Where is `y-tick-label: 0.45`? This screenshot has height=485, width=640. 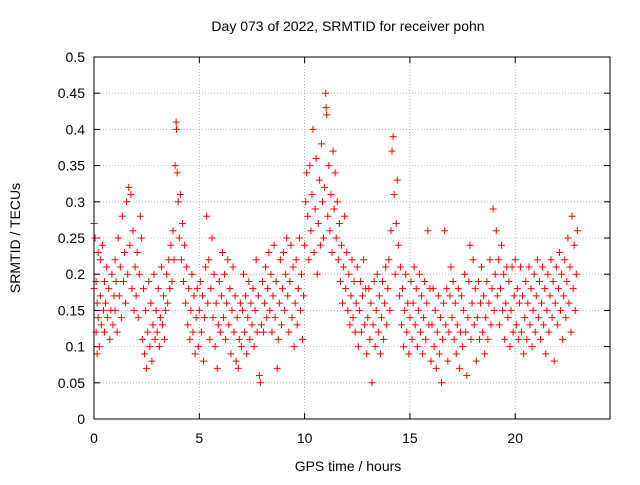
y-tick-label: 0.45 is located at coordinates (71, 93).